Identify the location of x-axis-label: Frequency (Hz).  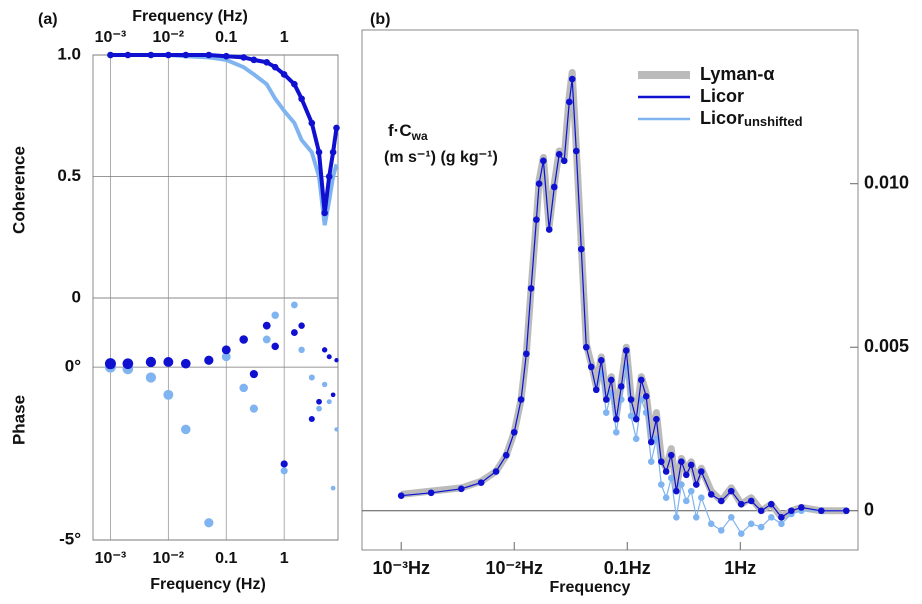
(190, 16).